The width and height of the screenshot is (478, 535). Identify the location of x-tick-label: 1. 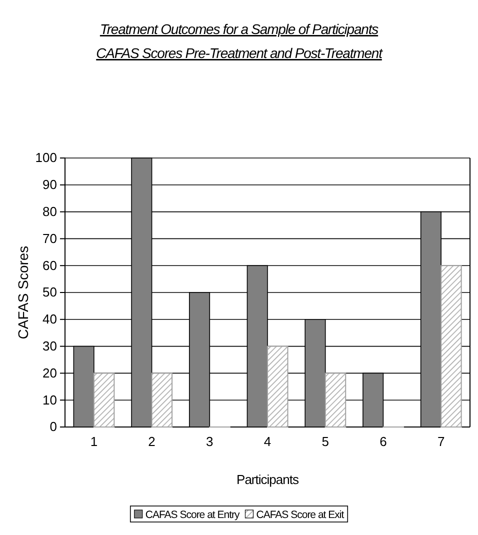
(94, 442).